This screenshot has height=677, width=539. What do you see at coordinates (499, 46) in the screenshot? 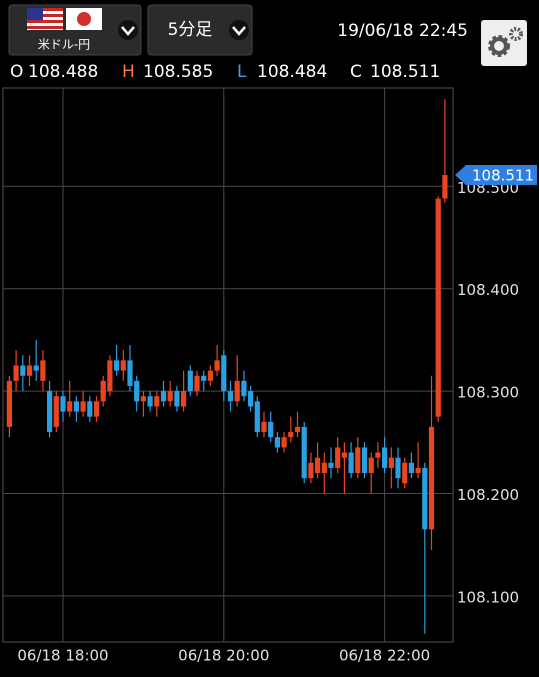
I see `gear` at bounding box center [499, 46].